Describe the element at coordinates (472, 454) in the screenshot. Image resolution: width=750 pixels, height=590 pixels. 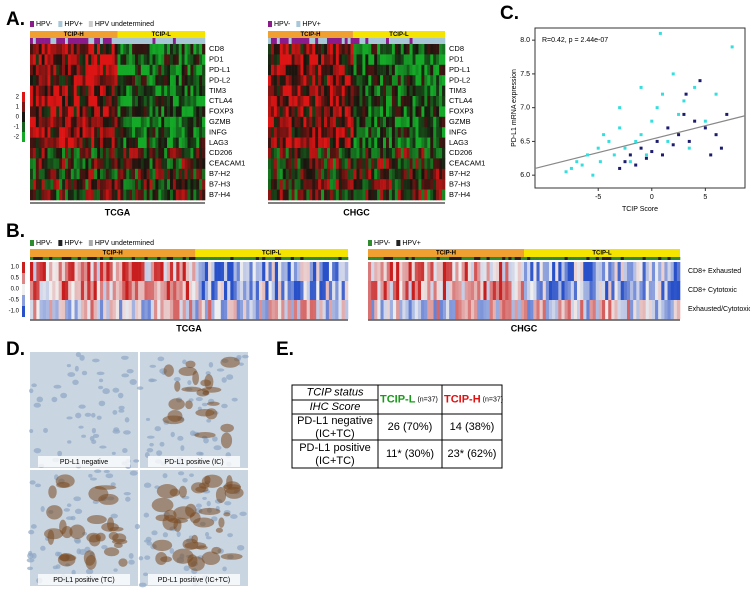
I see `table-cell: 23* (62%)` at that location.